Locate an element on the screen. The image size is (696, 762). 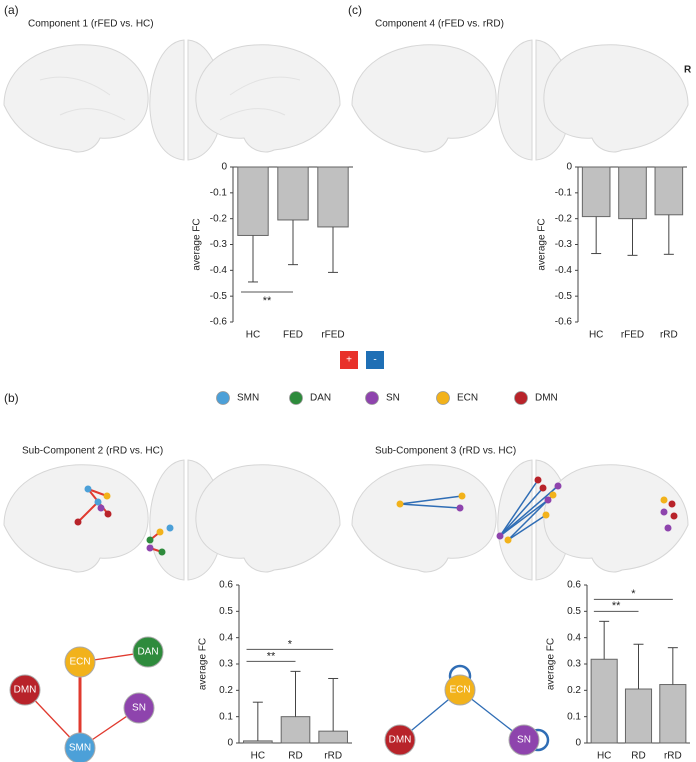
legend-label: SMN is located at coordinates (248, 398).